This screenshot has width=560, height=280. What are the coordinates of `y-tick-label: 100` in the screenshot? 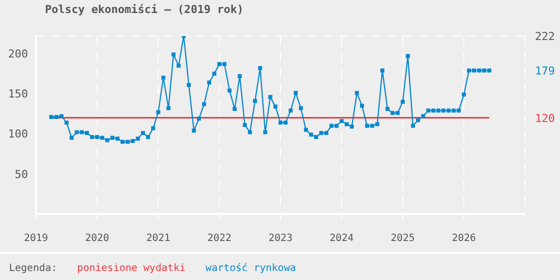 It's located at (18, 134).